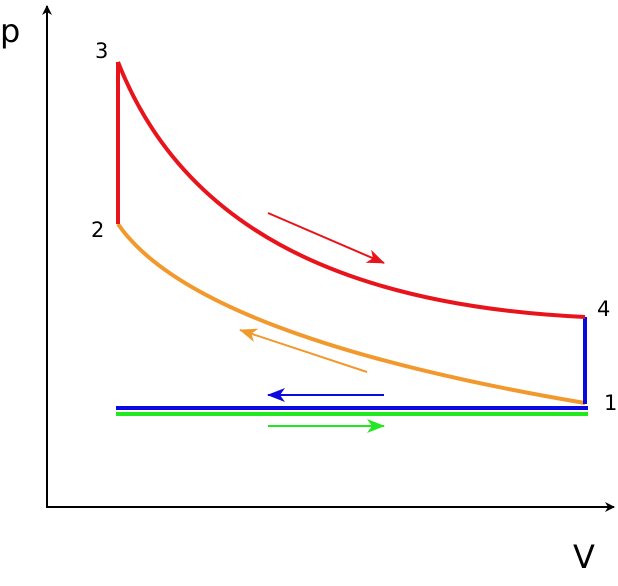  I want to click on compression-arrow, so click(303, 350).